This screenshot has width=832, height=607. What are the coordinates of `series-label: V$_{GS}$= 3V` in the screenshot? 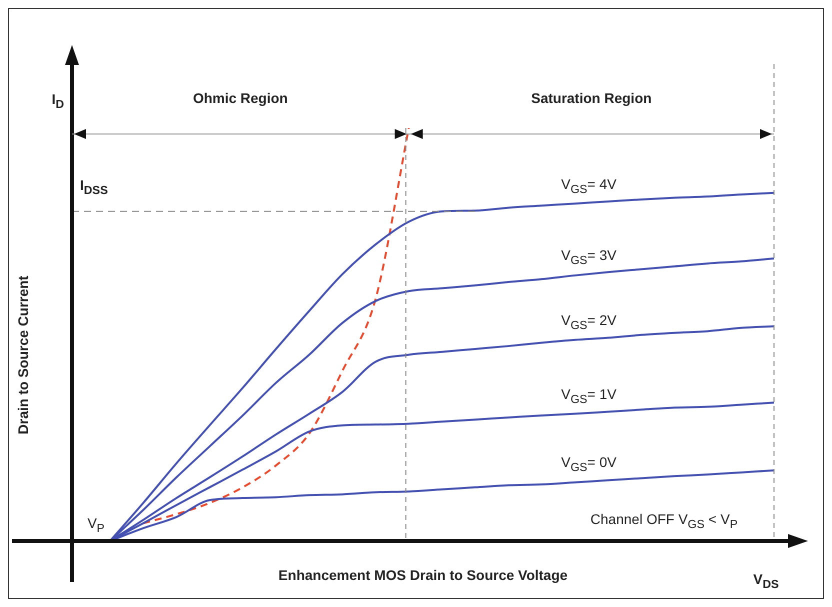 It's located at (588, 258).